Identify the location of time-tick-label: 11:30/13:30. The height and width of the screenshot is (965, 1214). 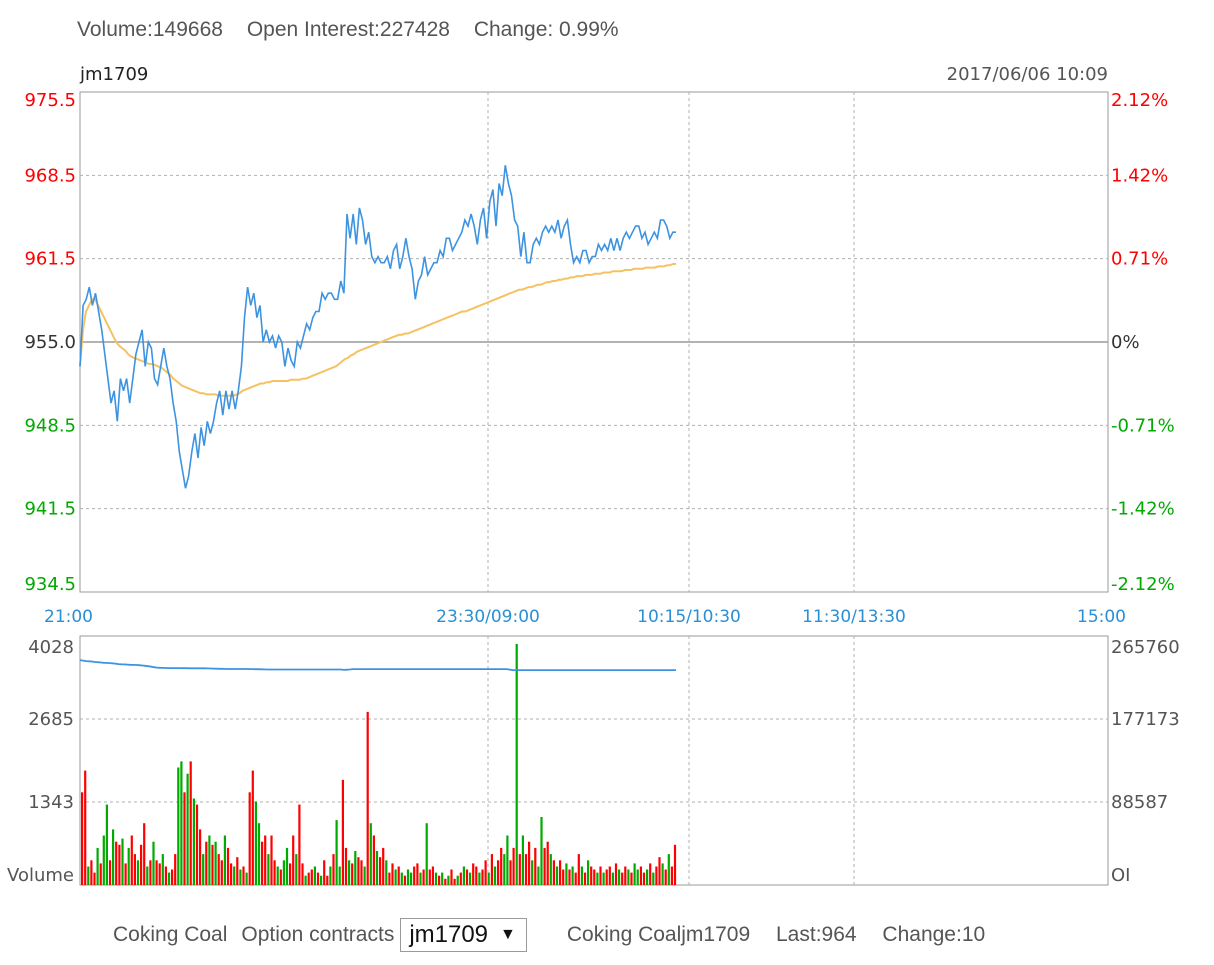
(854, 617).